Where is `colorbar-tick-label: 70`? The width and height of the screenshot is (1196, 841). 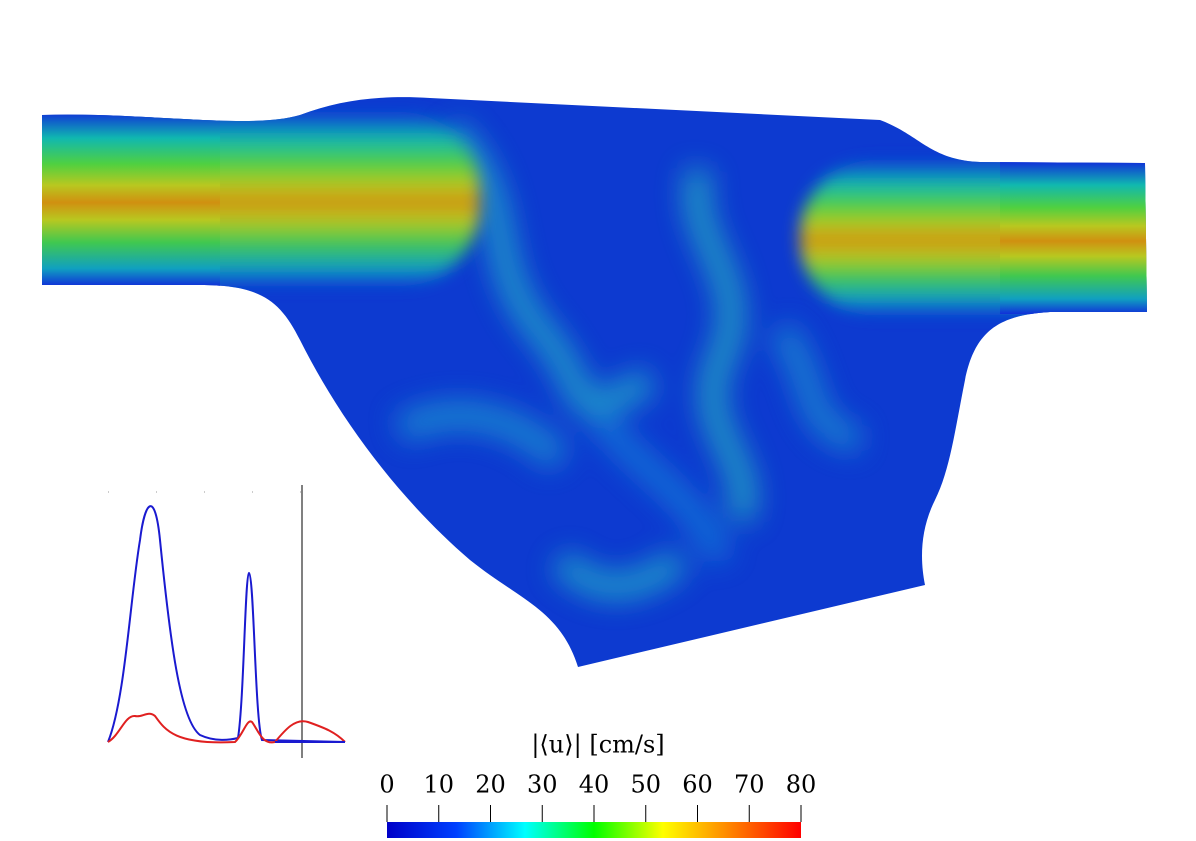 colorbar-tick-label: 70 is located at coordinates (749, 785).